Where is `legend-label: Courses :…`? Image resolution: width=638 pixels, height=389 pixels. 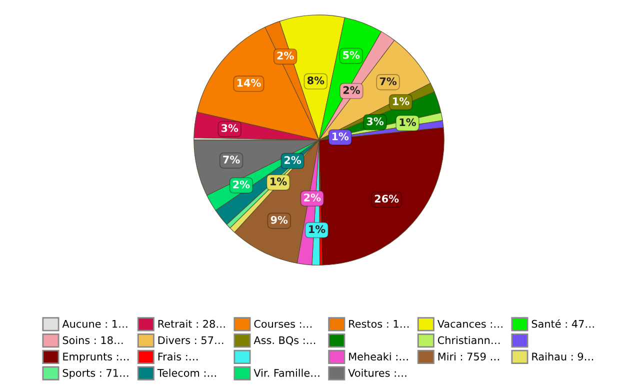 legend-label: Courses :… is located at coordinates (283, 324).